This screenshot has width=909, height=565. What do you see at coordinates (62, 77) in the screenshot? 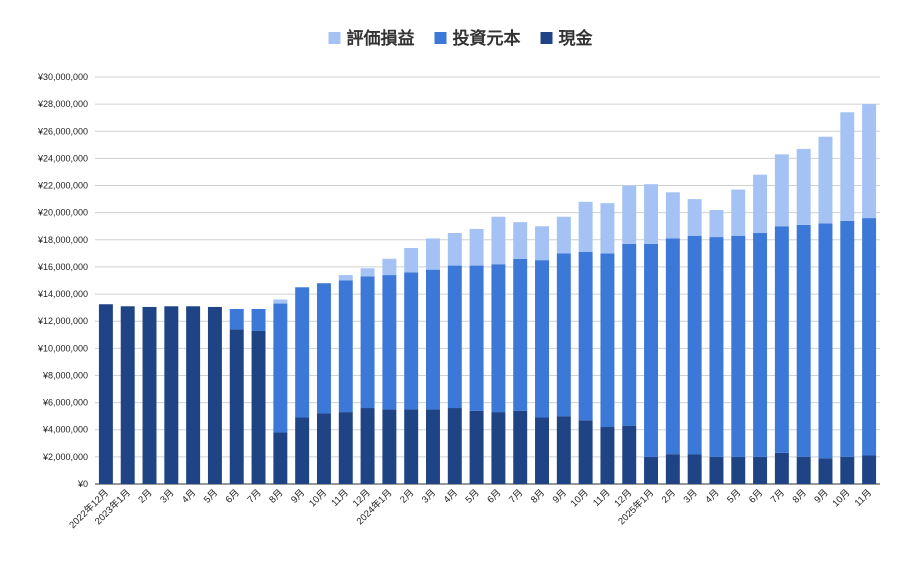
I see `y-tick-label: ¥30,000,000` at bounding box center [62, 77].